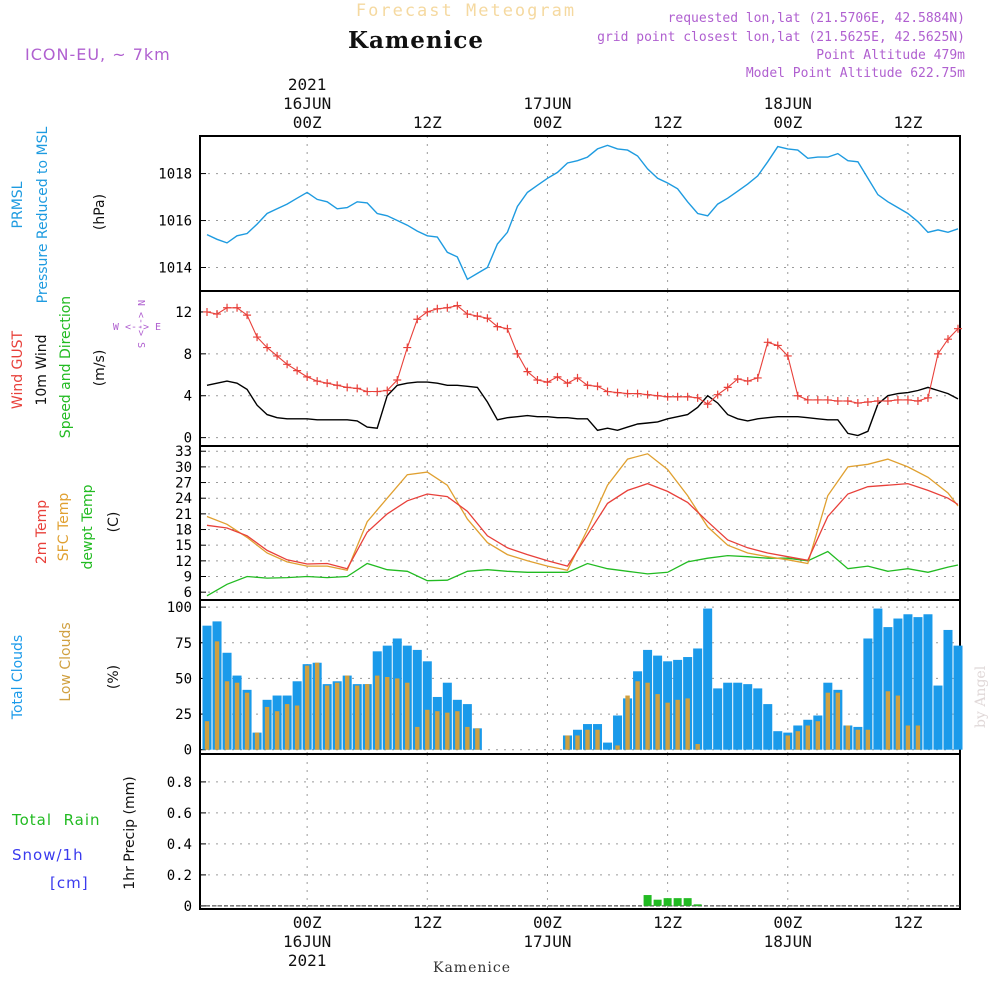 This screenshot has height=1000, width=1000. I want to click on precip-ytick-label: 0, so click(188, 907).